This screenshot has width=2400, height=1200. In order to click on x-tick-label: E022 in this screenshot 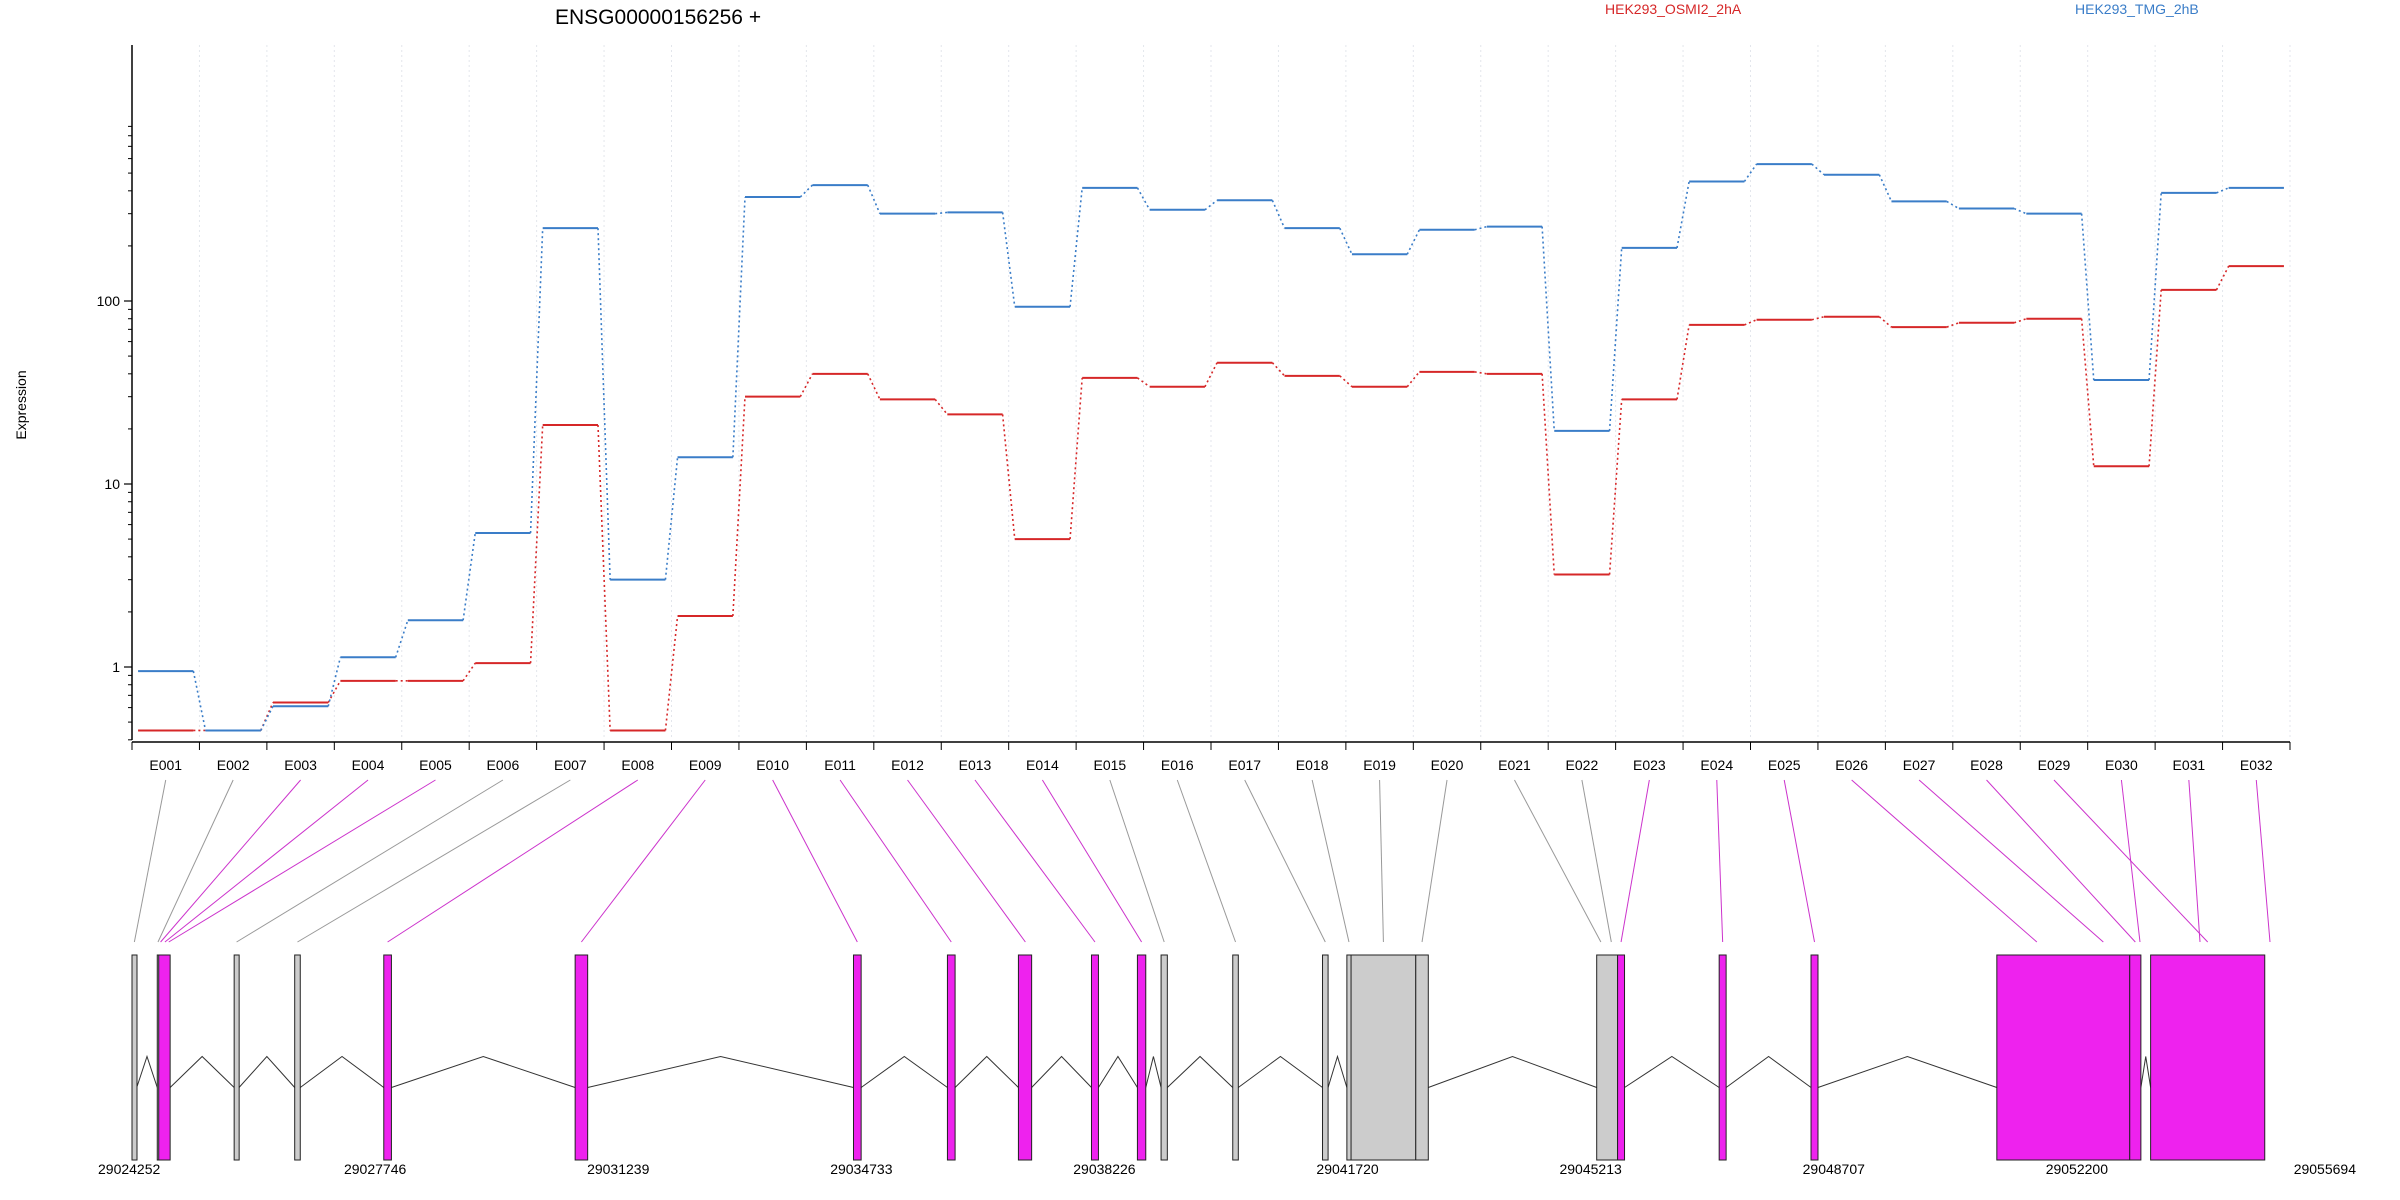, I will do `click(1582, 765)`.